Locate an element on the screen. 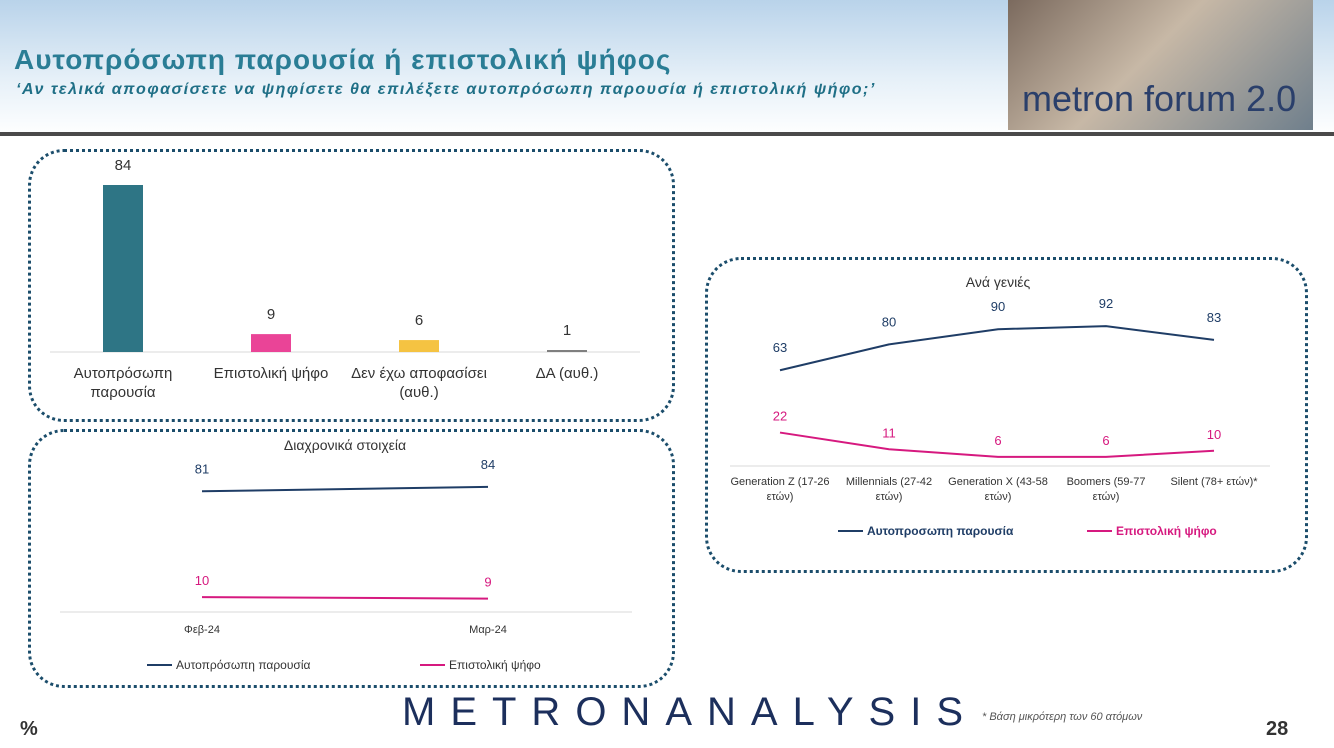 The width and height of the screenshot is (1334, 748). x-tick-label: Μαρ-24 is located at coordinates (488, 630).